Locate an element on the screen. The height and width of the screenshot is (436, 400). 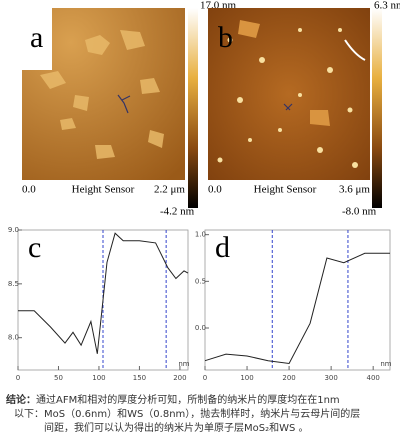
panel-label: d is located at coordinates (222, 247).